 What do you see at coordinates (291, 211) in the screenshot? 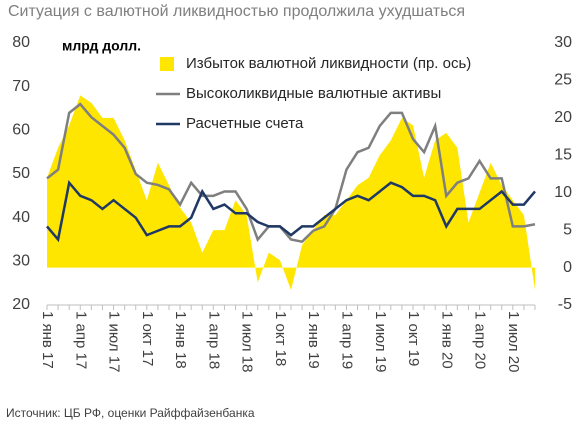
I see `line` at bounding box center [291, 211].